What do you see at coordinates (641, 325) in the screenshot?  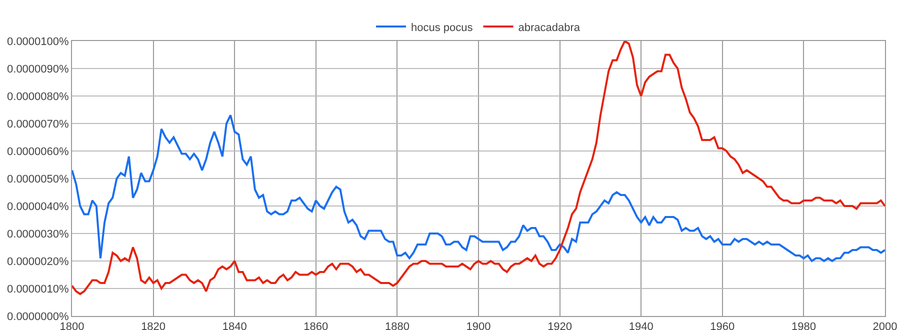 I see `x-tick-label: 1940` at bounding box center [641, 325].